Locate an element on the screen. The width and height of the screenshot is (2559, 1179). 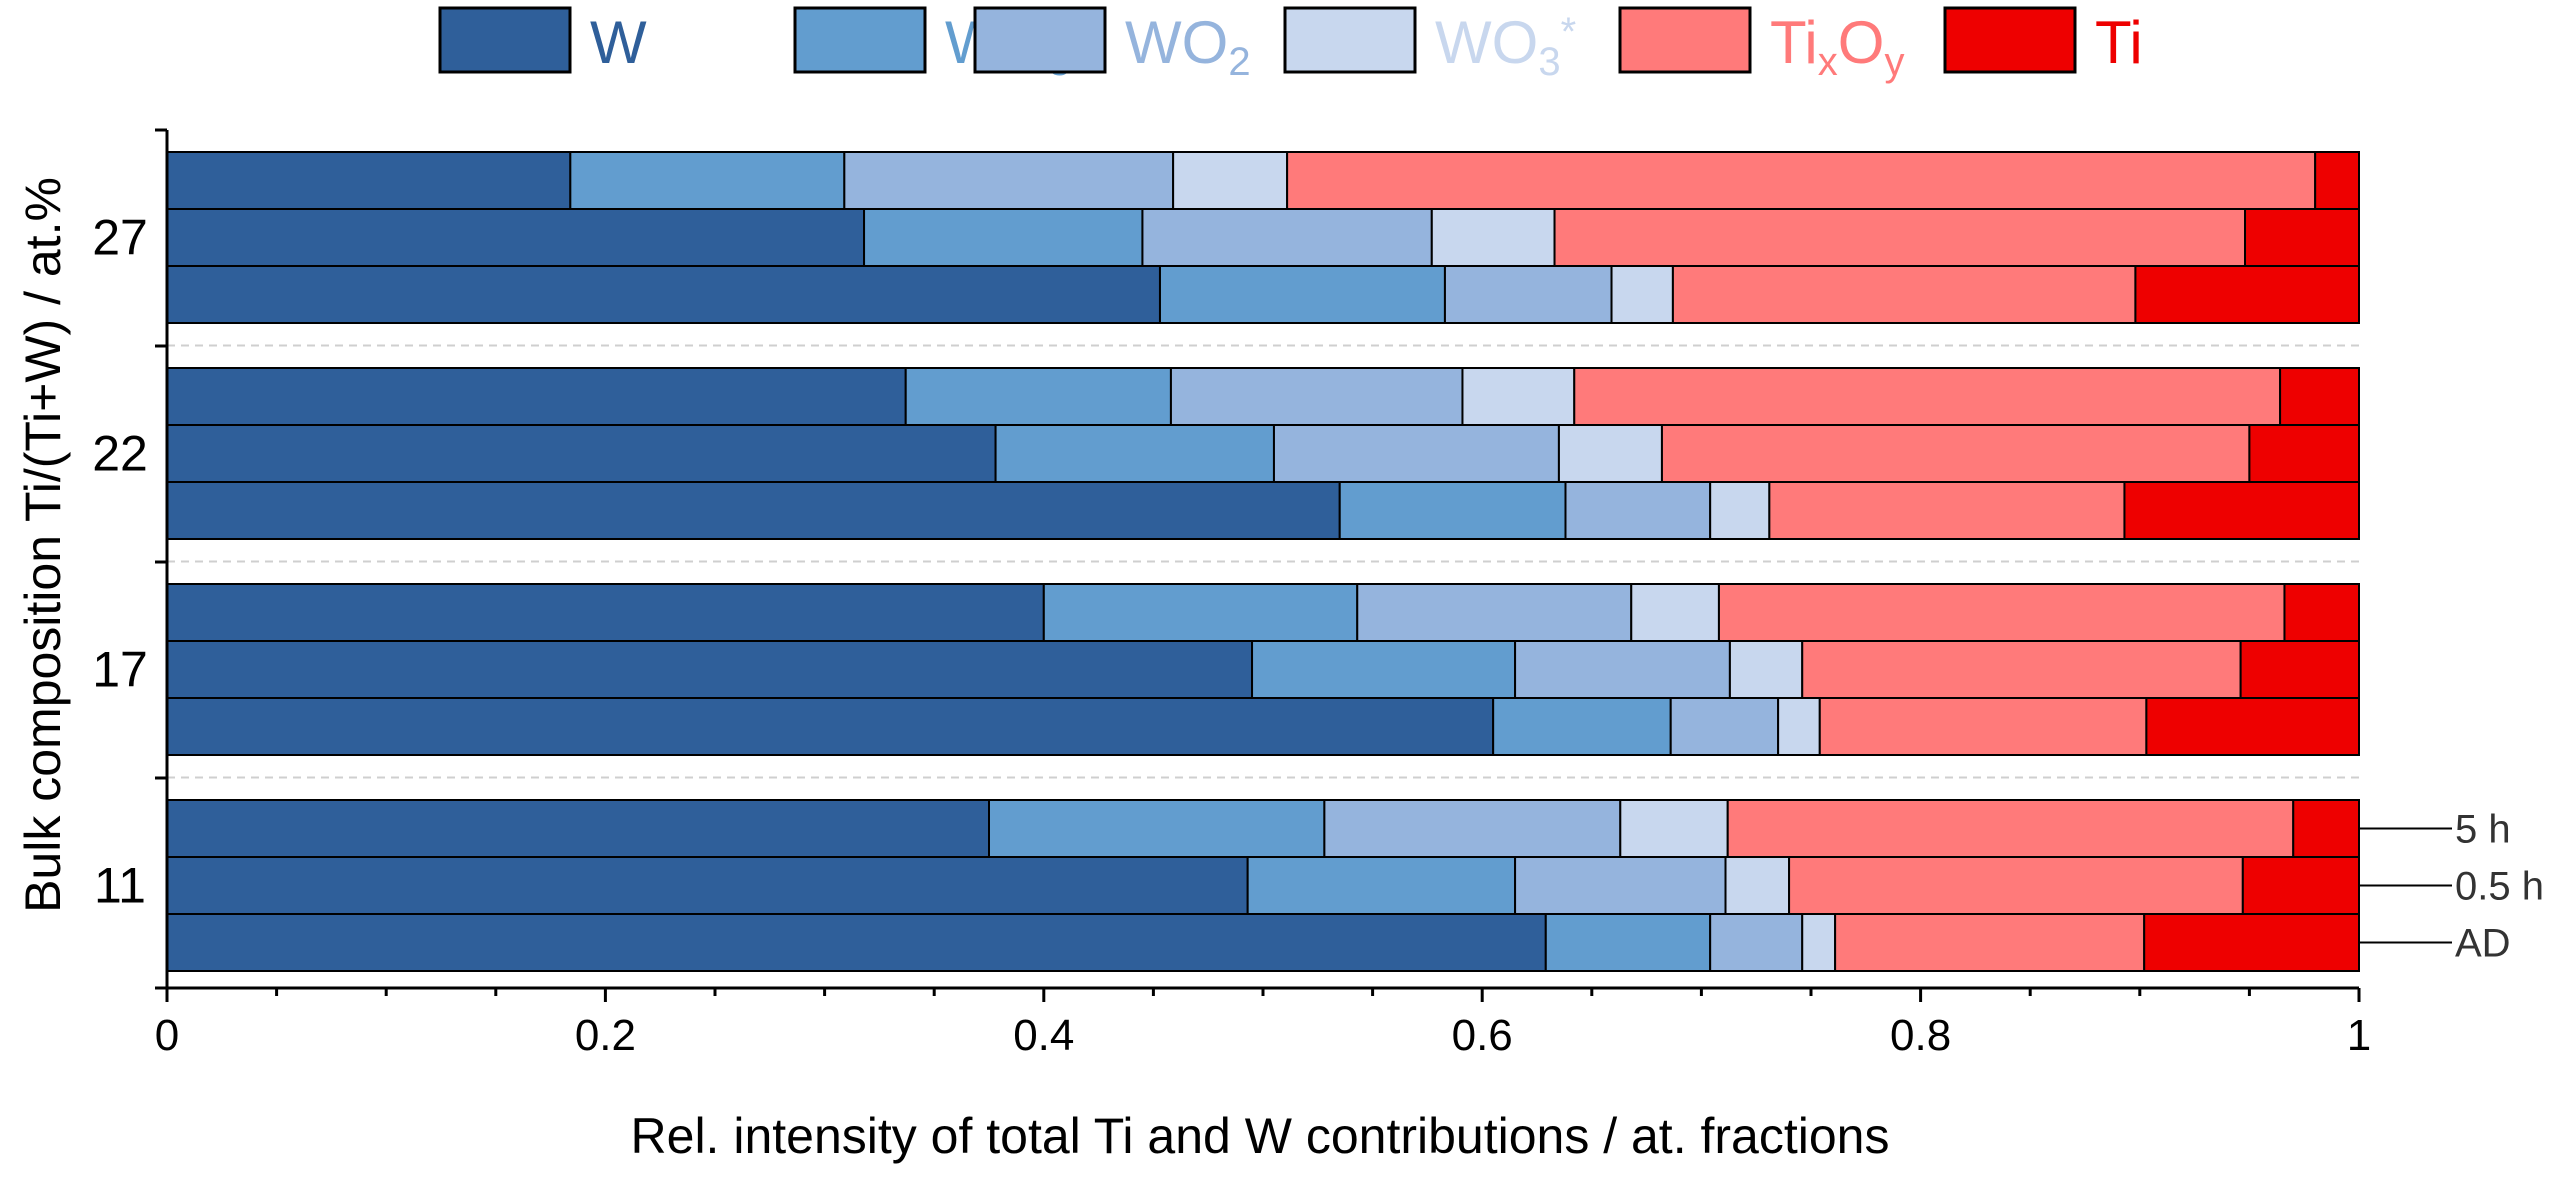
bar-segment-11-5h-W is located at coordinates (578, 828).